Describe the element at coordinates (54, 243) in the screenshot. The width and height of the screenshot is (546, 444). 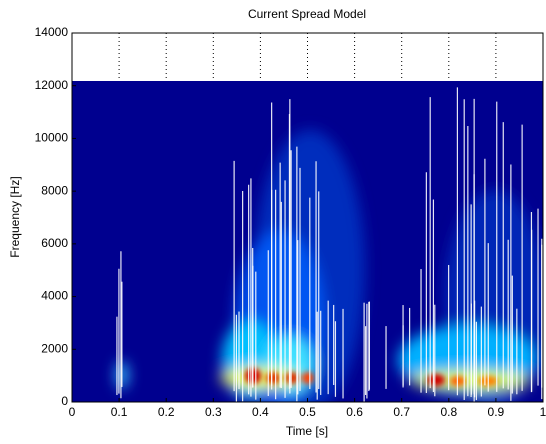
I see `y-tick-label: 6000` at that location.